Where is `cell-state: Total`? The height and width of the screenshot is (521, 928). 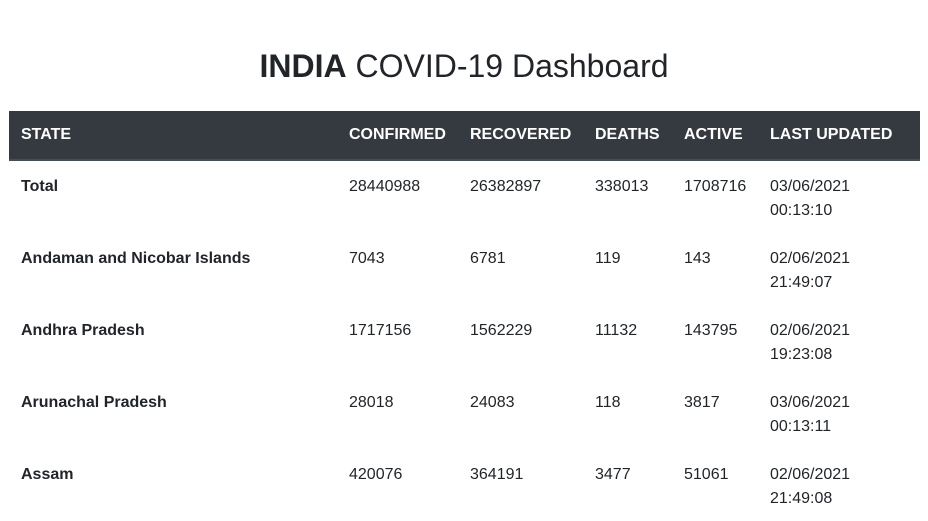 cell-state: Total is located at coordinates (40, 186).